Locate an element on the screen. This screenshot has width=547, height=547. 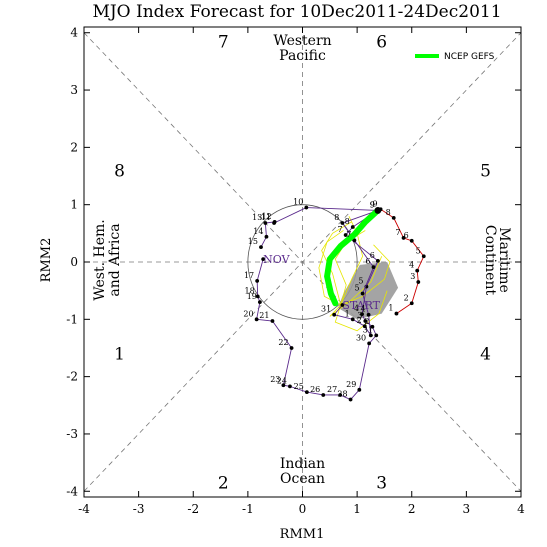
y-tick-label: 0 is located at coordinates (74, 262).